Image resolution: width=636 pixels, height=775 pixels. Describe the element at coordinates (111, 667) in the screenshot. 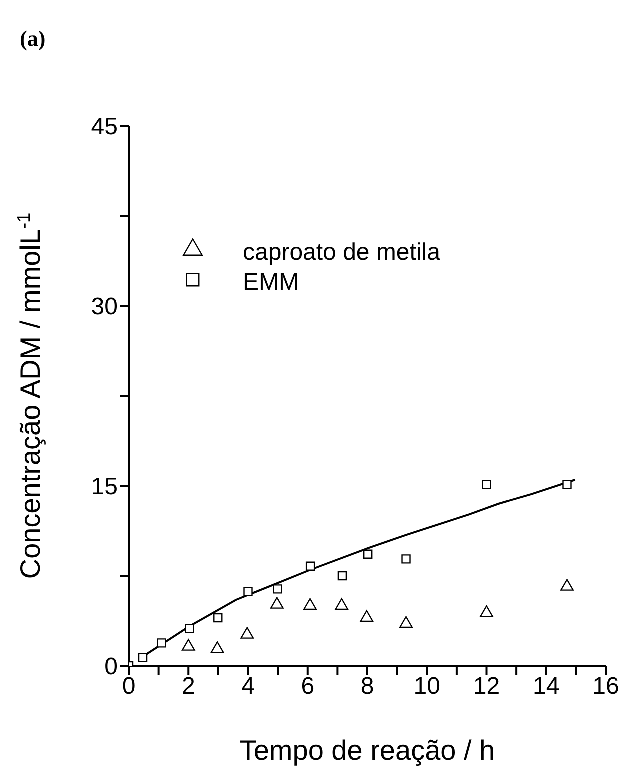

I see `y-tick-label: 0` at that location.